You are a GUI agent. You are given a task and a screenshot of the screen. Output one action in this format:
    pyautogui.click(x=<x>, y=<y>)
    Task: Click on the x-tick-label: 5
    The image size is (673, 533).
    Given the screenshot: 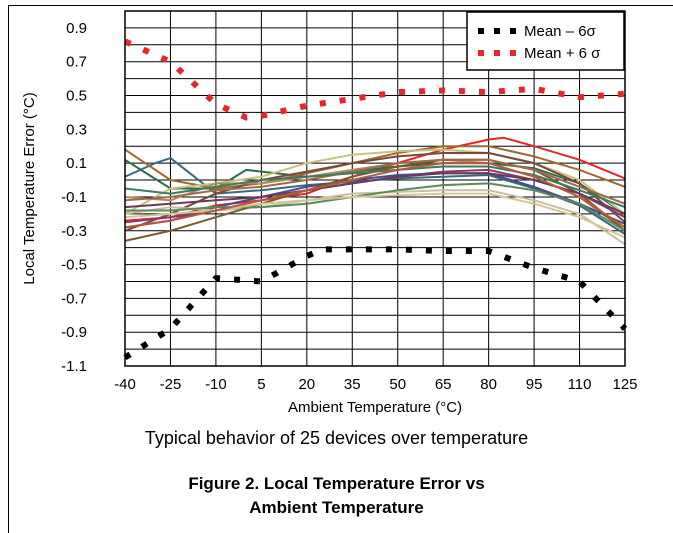 What is the action you would take?
    pyautogui.click(x=261, y=384)
    